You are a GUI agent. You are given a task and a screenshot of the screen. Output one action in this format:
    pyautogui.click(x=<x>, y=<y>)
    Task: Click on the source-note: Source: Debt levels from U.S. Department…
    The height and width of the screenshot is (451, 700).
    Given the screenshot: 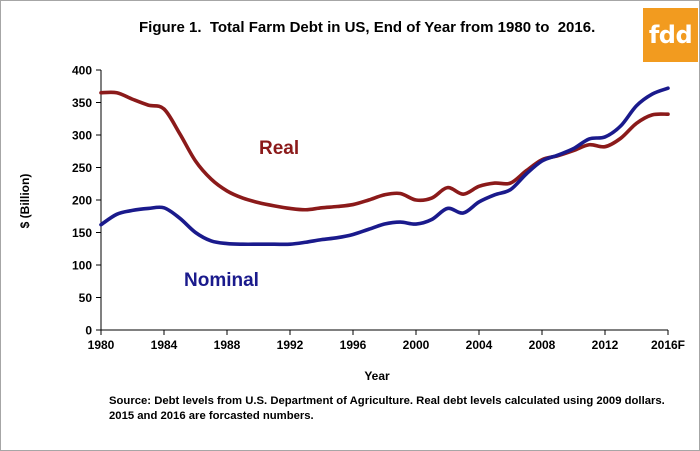 What is the action you would take?
    pyautogui.click(x=387, y=408)
    